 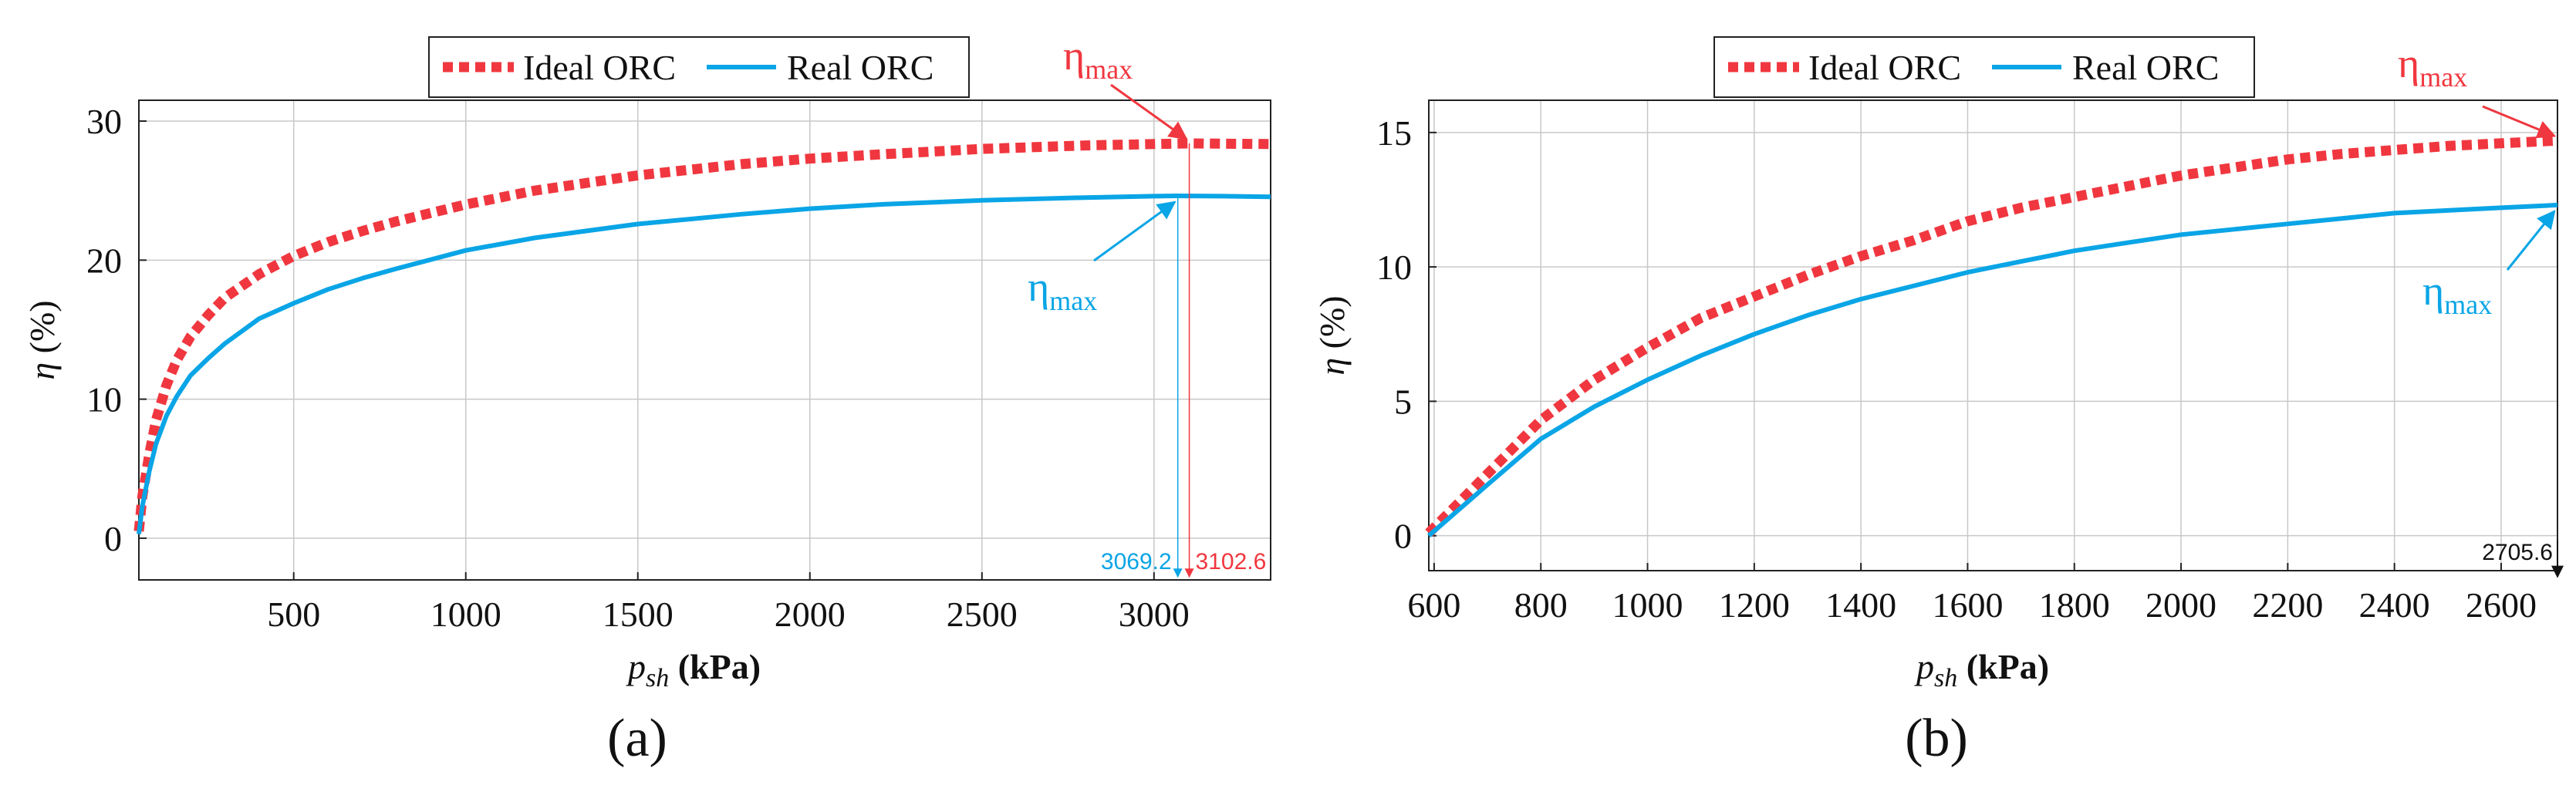 I want to click on x-tick-label: 1400, so click(x=1861, y=605).